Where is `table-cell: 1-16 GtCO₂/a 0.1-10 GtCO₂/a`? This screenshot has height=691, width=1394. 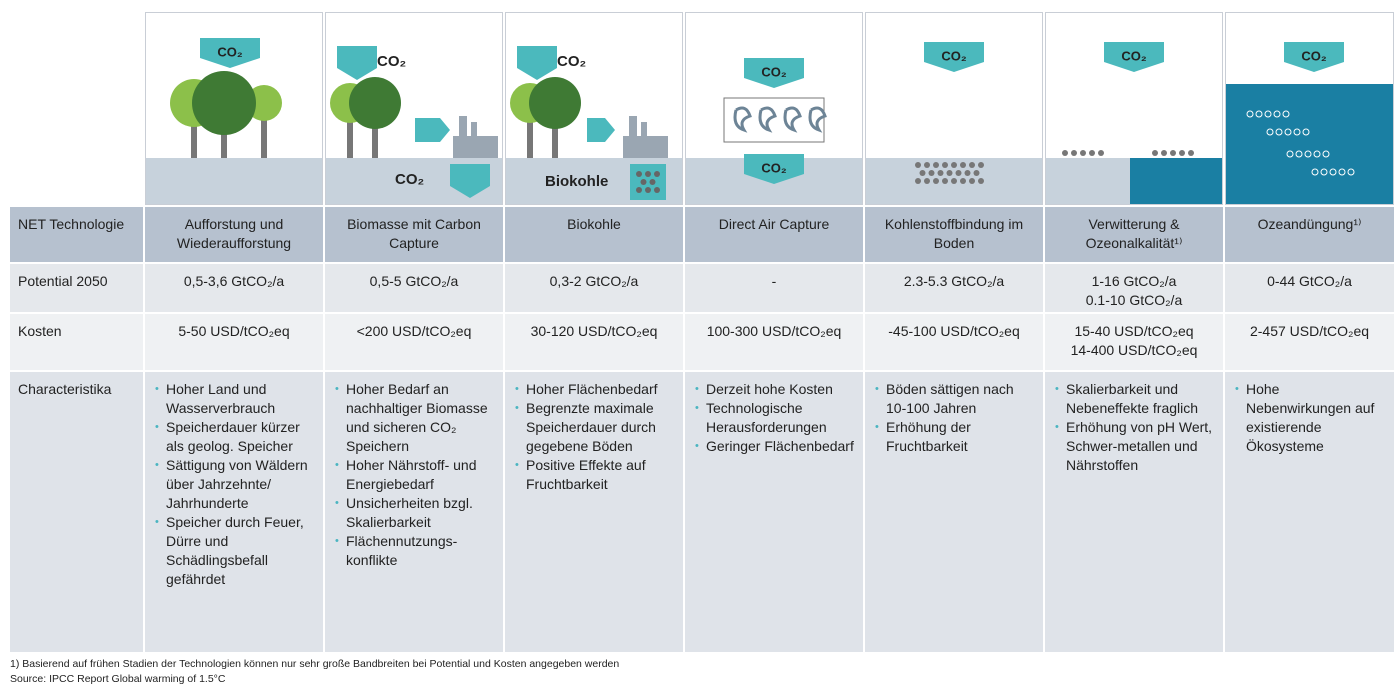 table-cell: 1-16 GtCO₂/a 0.1-10 GtCO₂/a is located at coordinates (1134, 288).